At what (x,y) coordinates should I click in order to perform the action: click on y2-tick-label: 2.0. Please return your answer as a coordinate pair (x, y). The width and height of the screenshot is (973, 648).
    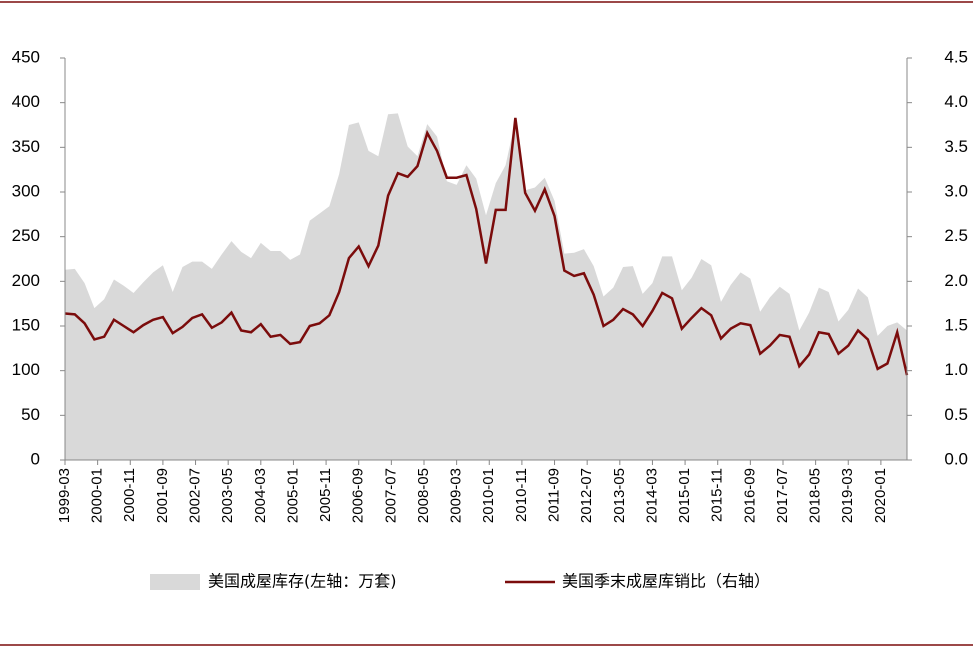
    Looking at the image, I should click on (956, 280).